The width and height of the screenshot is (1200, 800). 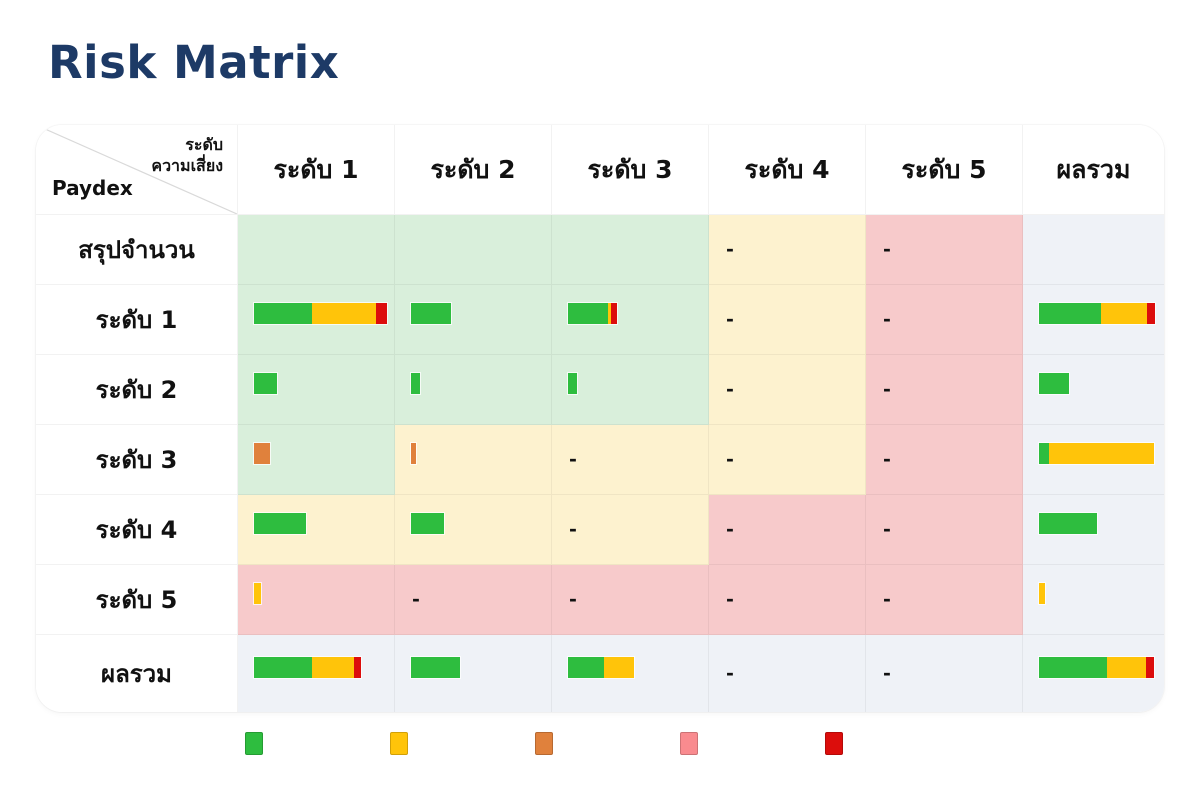 I want to click on row-label-4: ระดับ 3, so click(x=137, y=460).